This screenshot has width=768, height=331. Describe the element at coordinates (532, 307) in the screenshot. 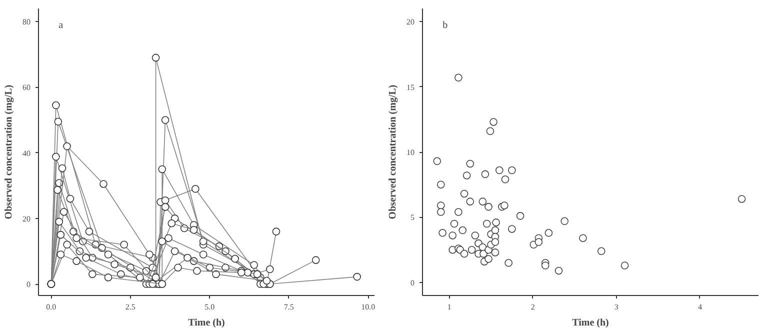

I see `x-tick-label: 2` at that location.